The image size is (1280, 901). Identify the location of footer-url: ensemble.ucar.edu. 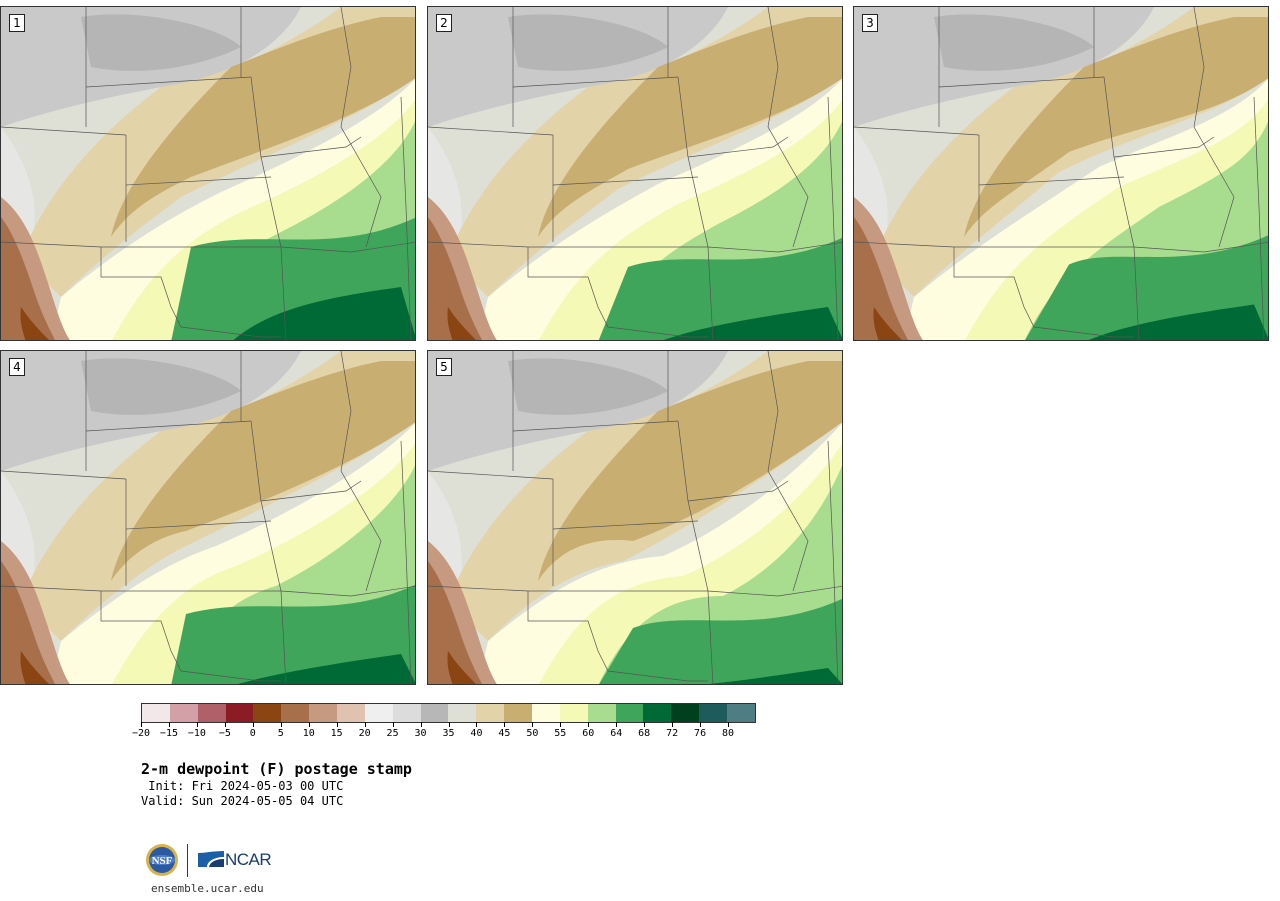
(207, 888).